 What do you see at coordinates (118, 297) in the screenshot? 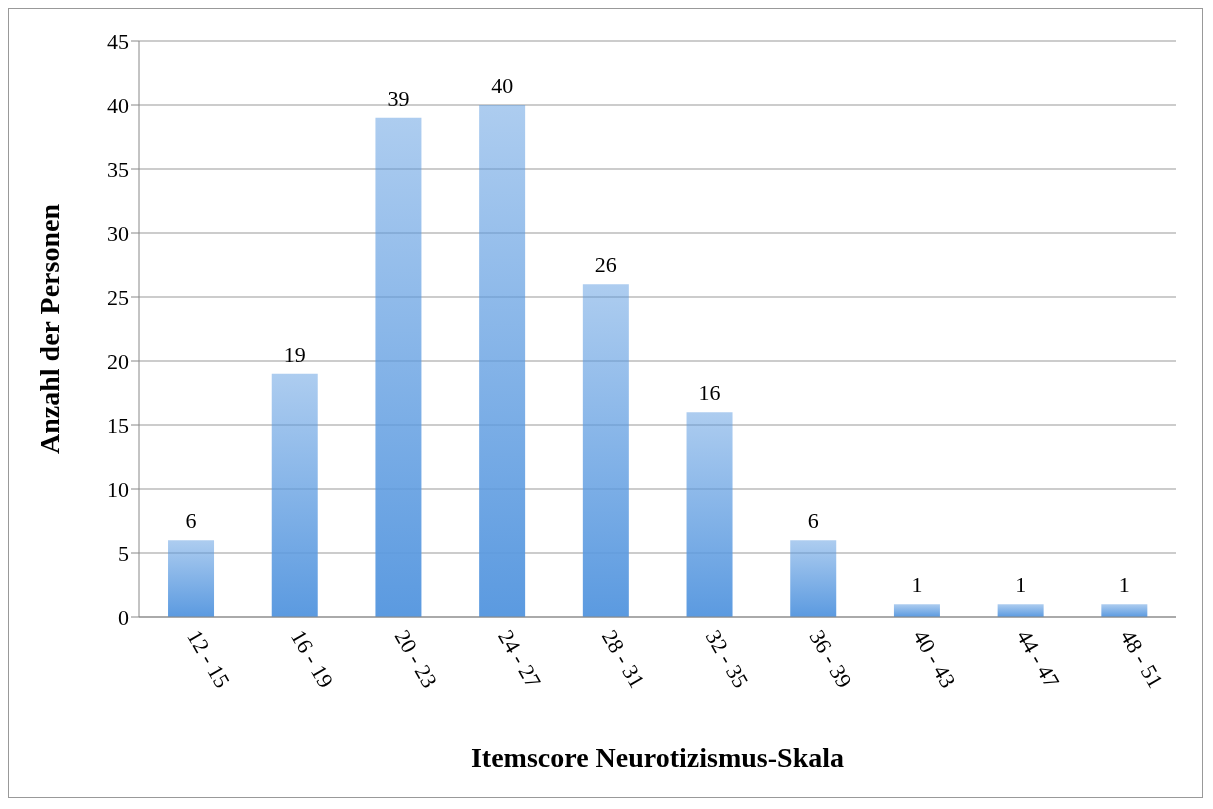
I see `y-tick-label: 25` at bounding box center [118, 297].